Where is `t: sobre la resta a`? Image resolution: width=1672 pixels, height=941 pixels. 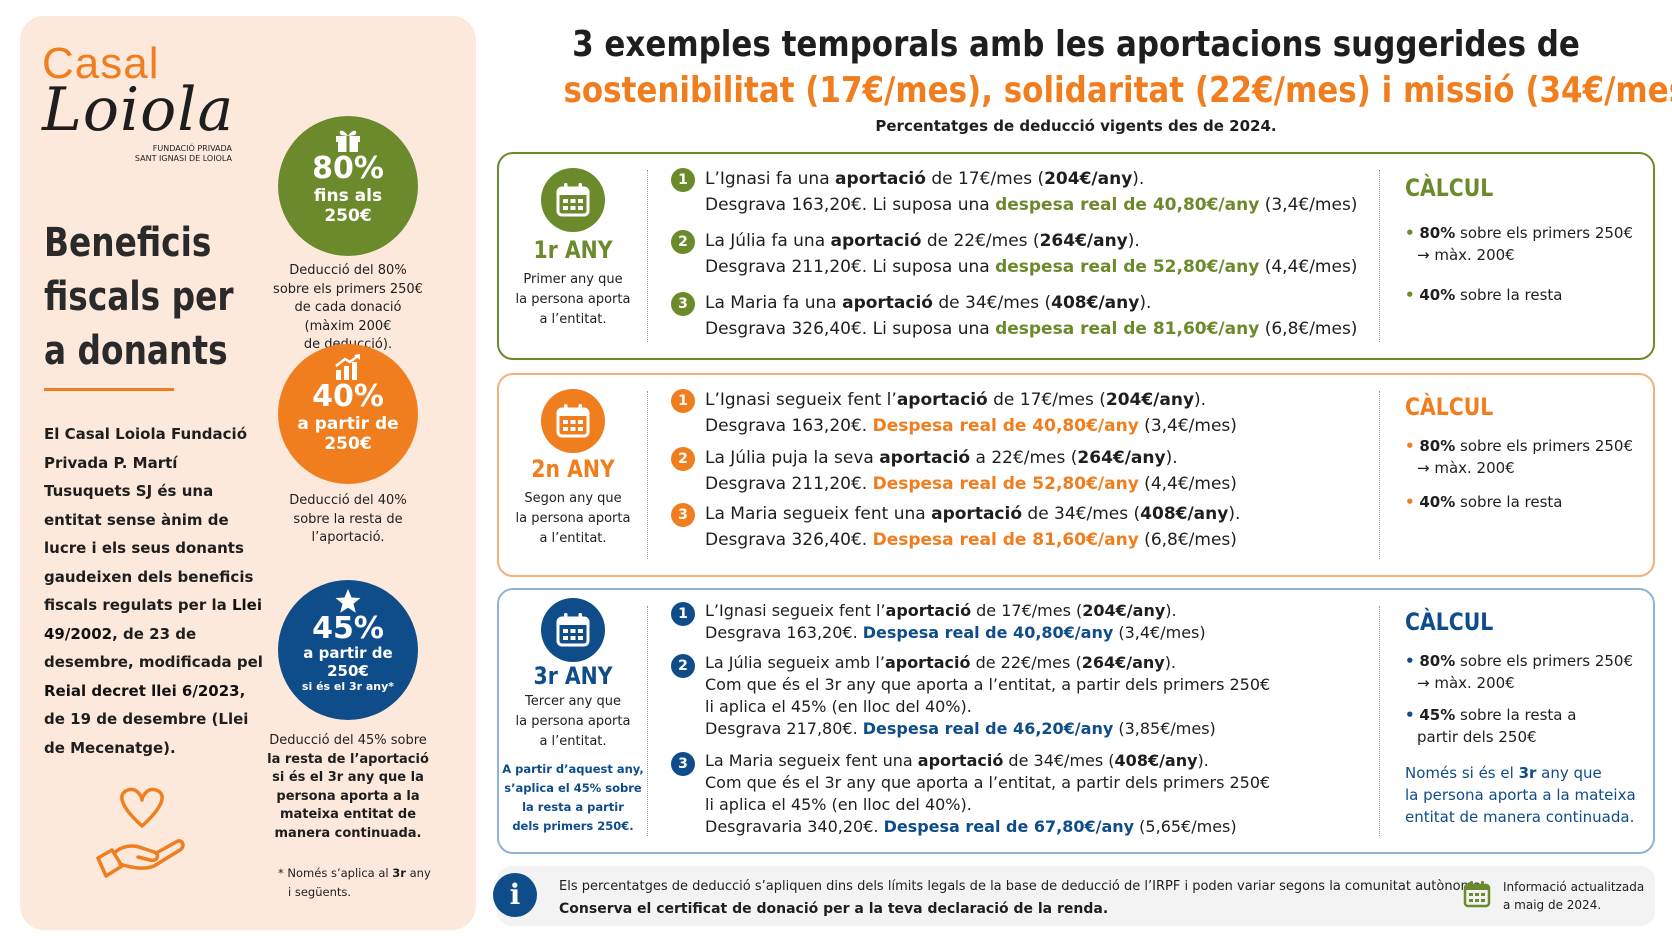 t: sobre la resta a is located at coordinates (1516, 715).